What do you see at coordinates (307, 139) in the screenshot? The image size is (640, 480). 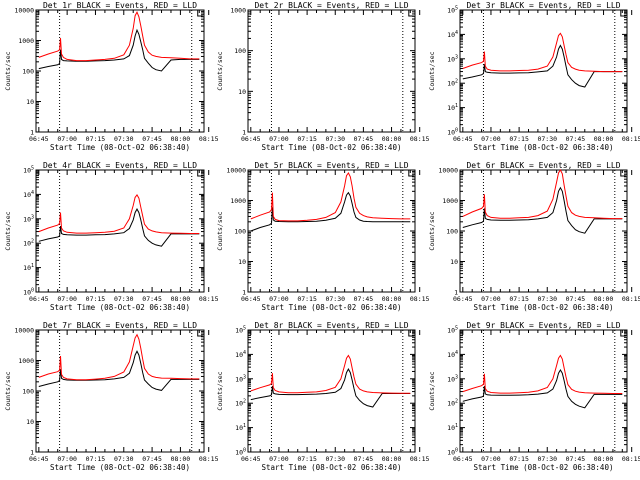 I see `chart-2-xtick-label: 07:15` at bounding box center [307, 139].